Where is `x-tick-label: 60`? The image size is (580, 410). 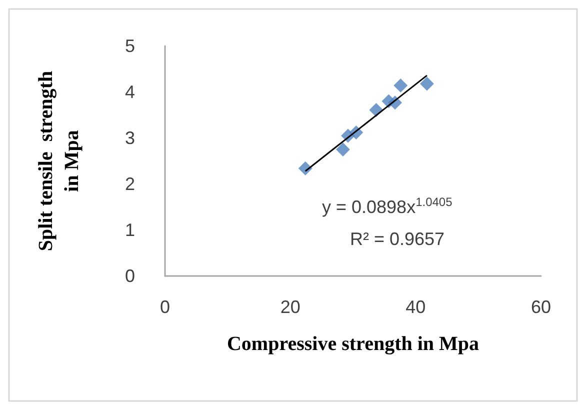 x-tick-label: 60 is located at coordinates (541, 307).